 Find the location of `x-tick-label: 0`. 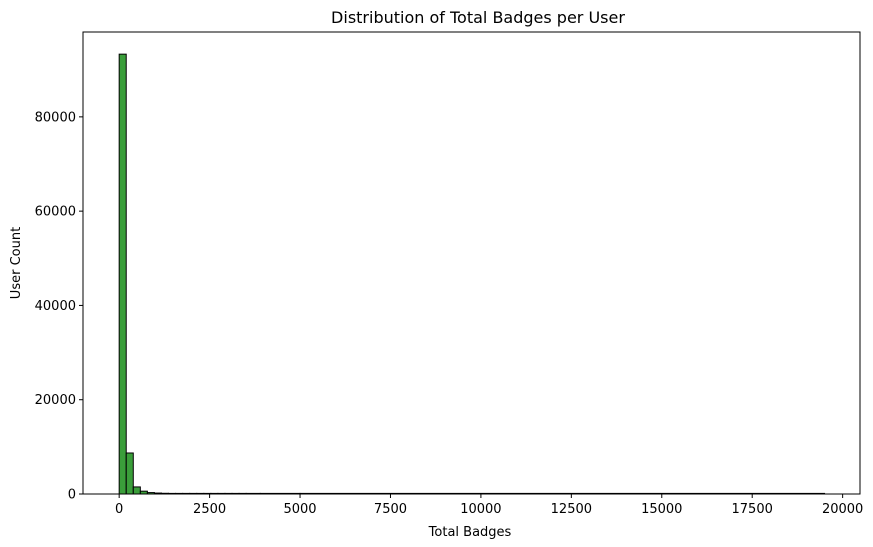

x-tick-label: 0 is located at coordinates (119, 509).